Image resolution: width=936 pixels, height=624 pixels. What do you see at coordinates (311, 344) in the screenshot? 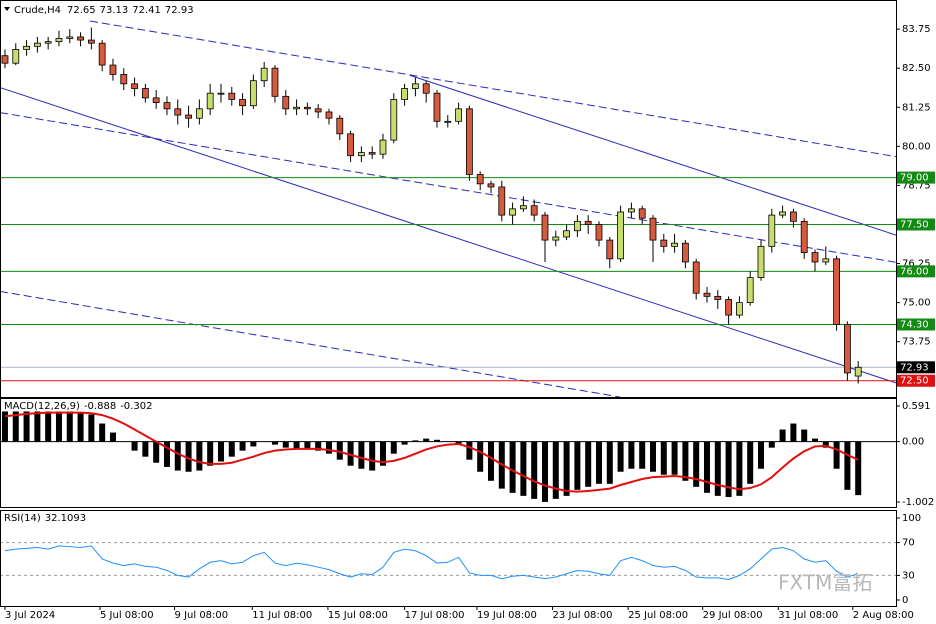
I see `trend-line` at bounding box center [311, 344].